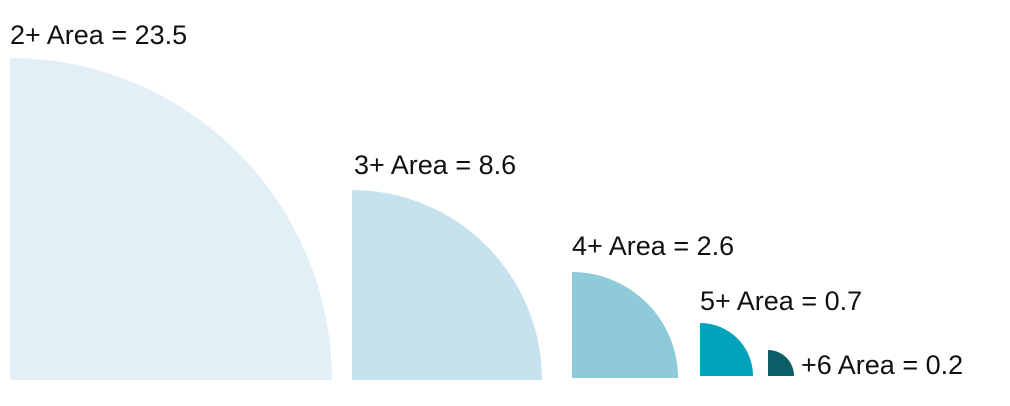 This screenshot has width=1010, height=406. What do you see at coordinates (781, 301) in the screenshot?
I see `label-5plus-area: 5+ Area = 0.7` at bounding box center [781, 301].